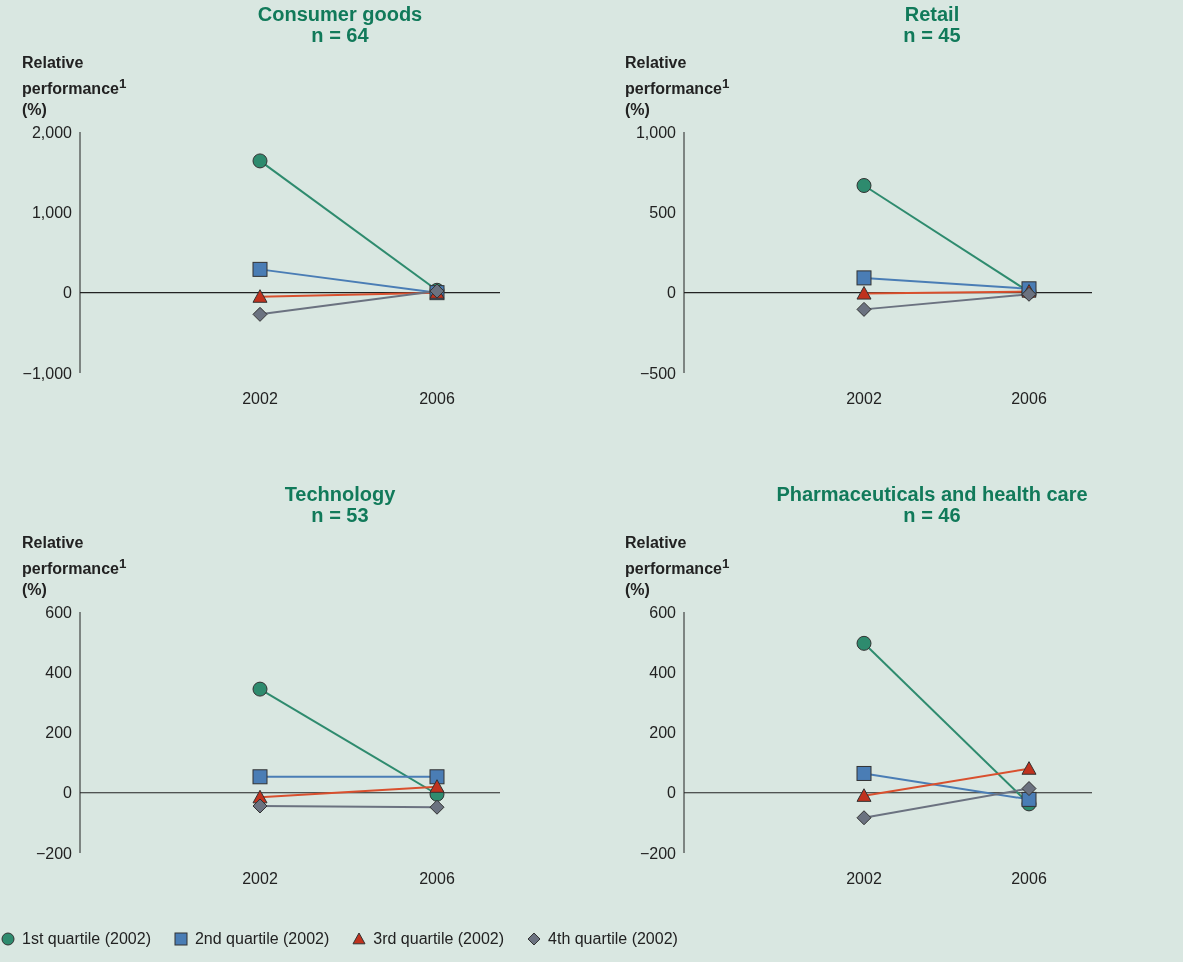  Describe the element at coordinates (86, 939) in the screenshot. I see `legend-label: 1st quartile (2002)` at that location.